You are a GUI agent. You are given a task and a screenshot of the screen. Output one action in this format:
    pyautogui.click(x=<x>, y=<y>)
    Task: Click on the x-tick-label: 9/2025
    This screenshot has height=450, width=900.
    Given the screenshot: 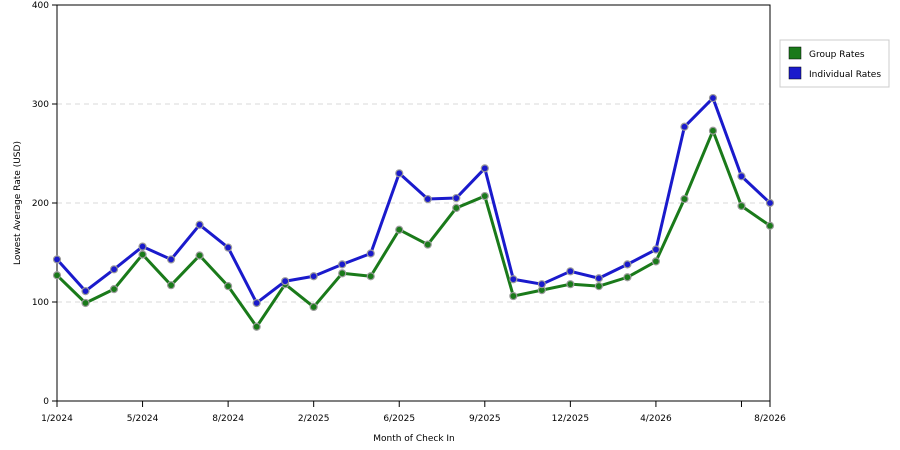 What is the action you would take?
    pyautogui.click(x=485, y=419)
    